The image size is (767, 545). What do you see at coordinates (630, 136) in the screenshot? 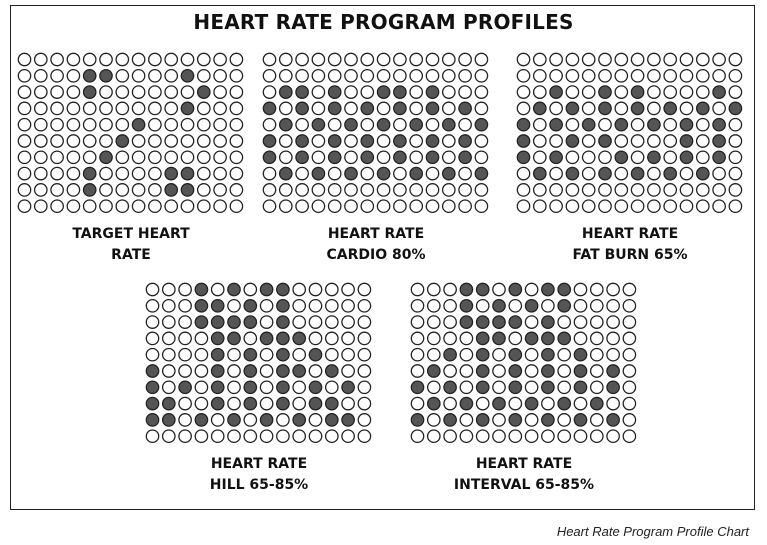
I see `profile-fat-burn` at bounding box center [630, 136].